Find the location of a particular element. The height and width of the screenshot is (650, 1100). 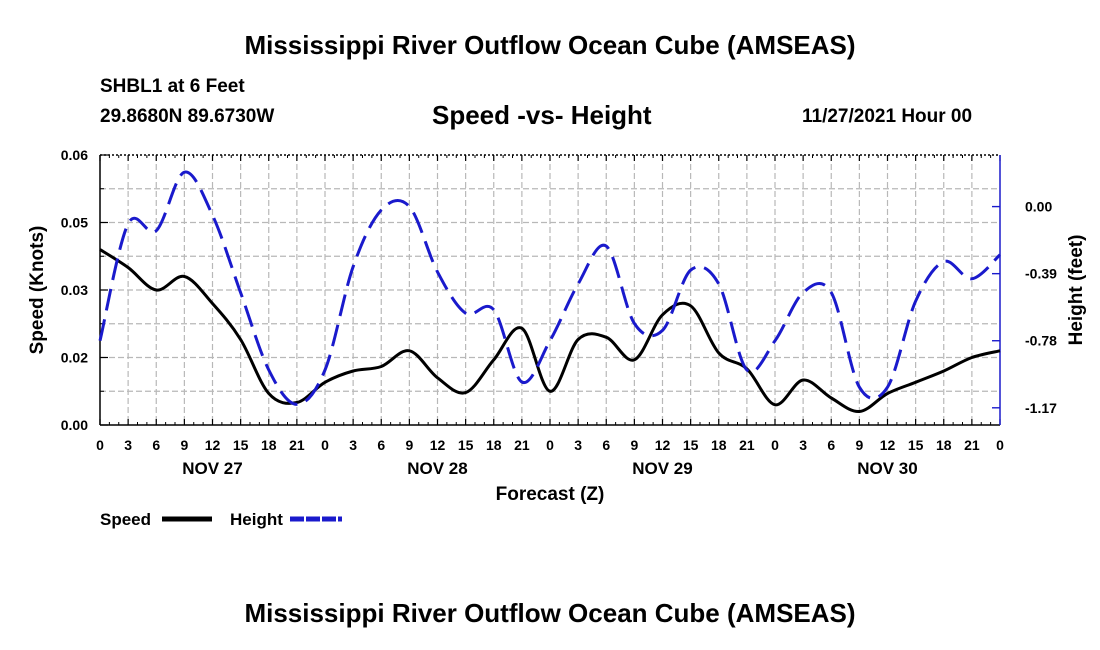

station-label: SHBL1 at 6 Feet is located at coordinates (172, 86).